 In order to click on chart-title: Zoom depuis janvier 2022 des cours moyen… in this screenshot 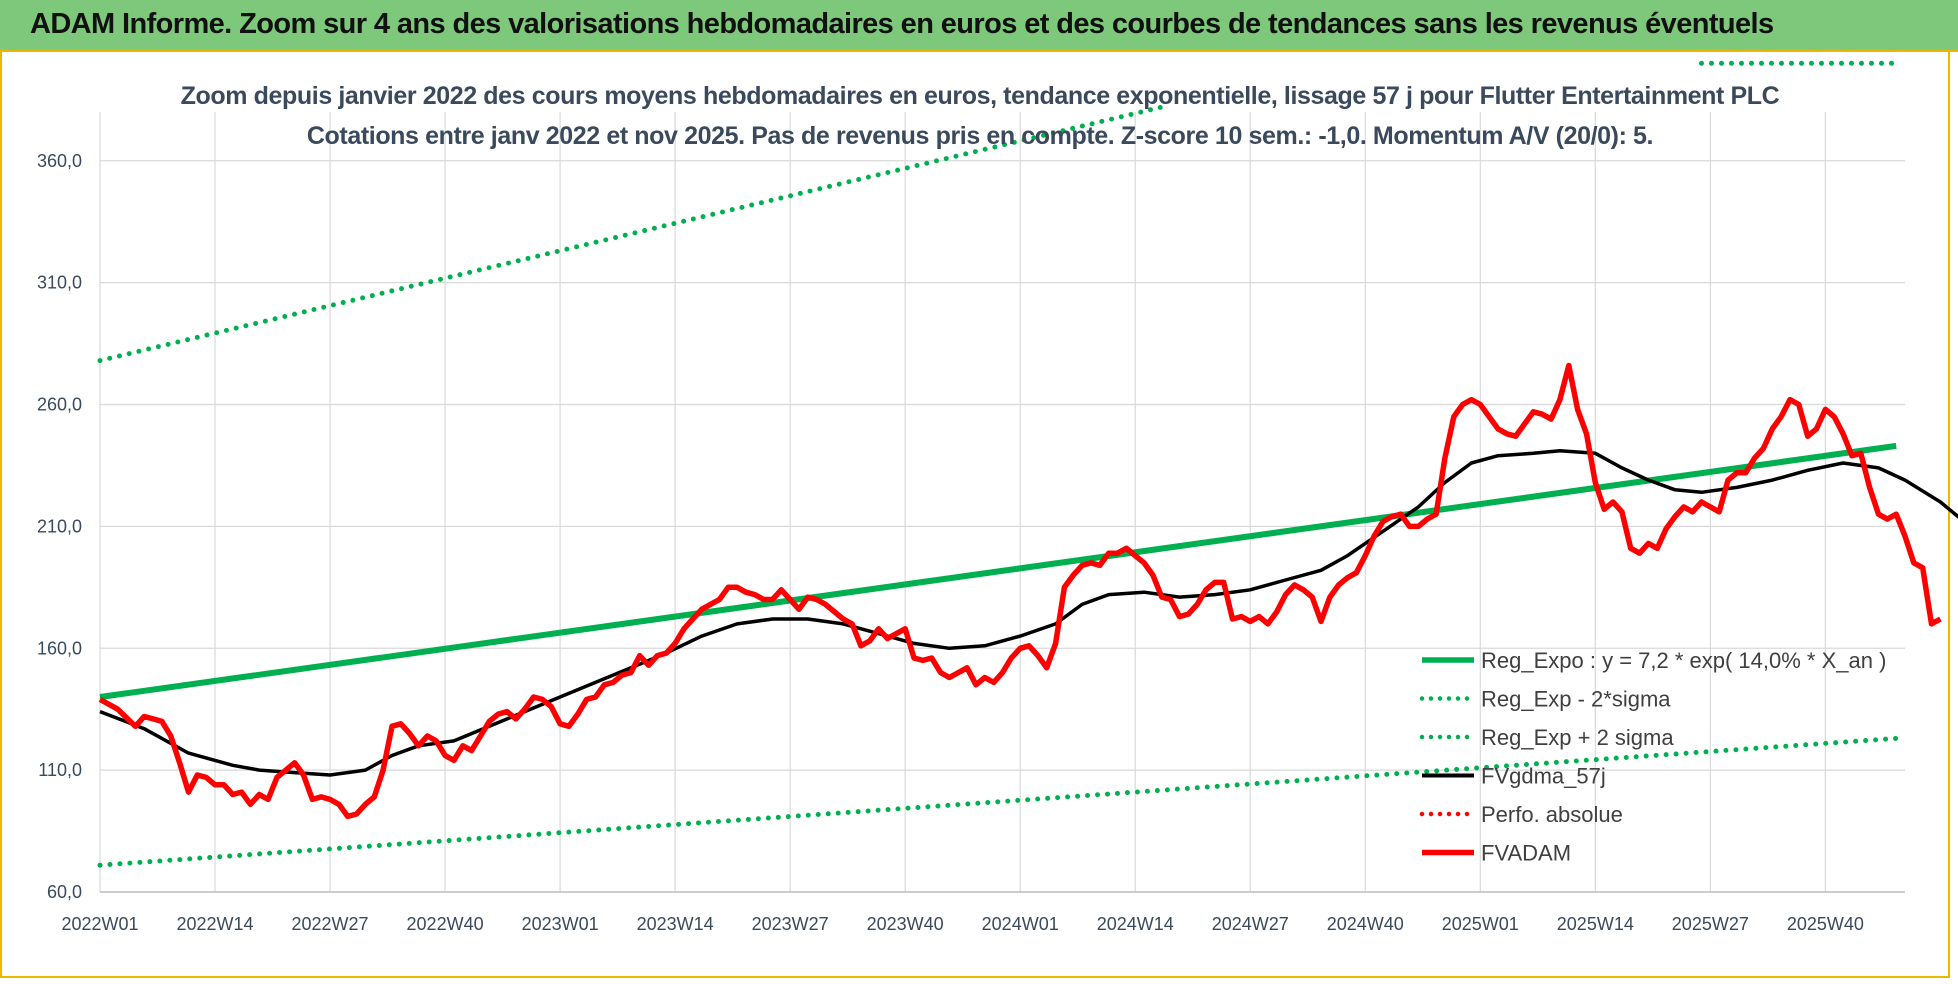, I will do `click(980, 96)`.